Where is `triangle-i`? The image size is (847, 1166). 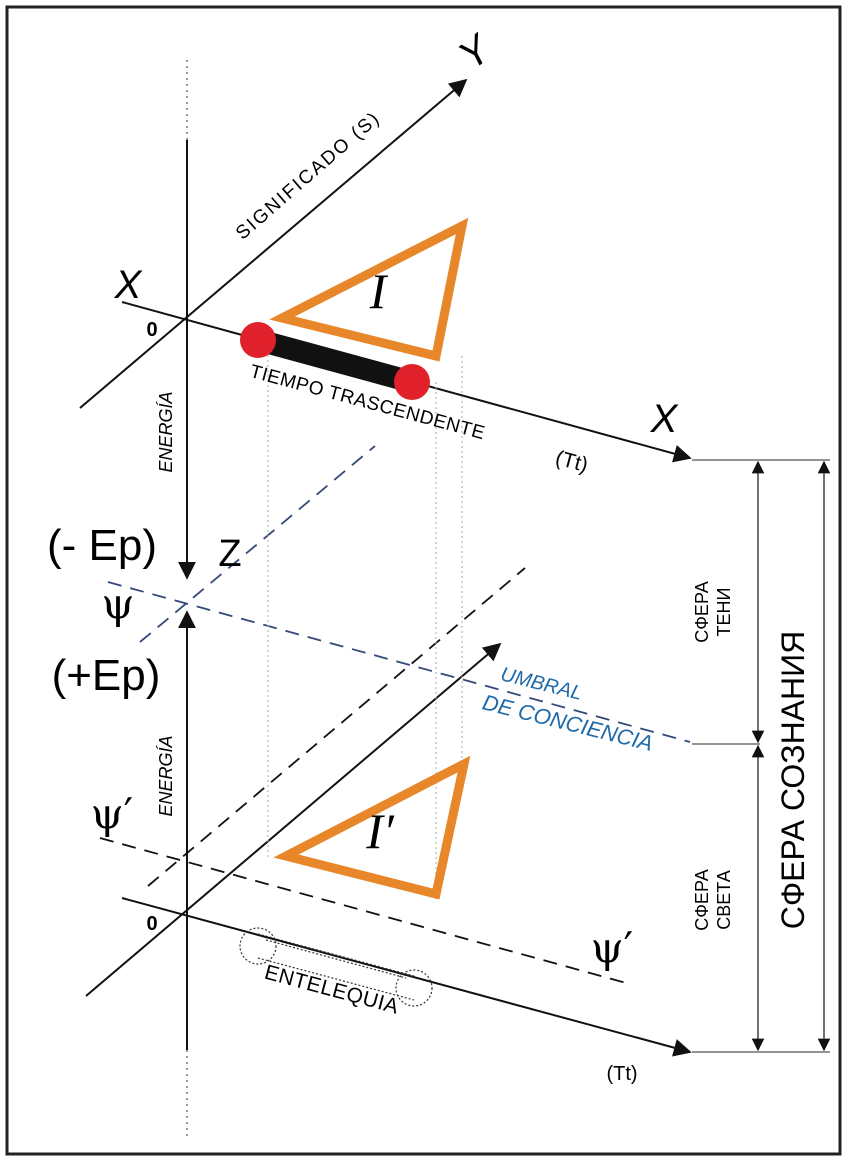 triangle-i is located at coordinates (369, 289).